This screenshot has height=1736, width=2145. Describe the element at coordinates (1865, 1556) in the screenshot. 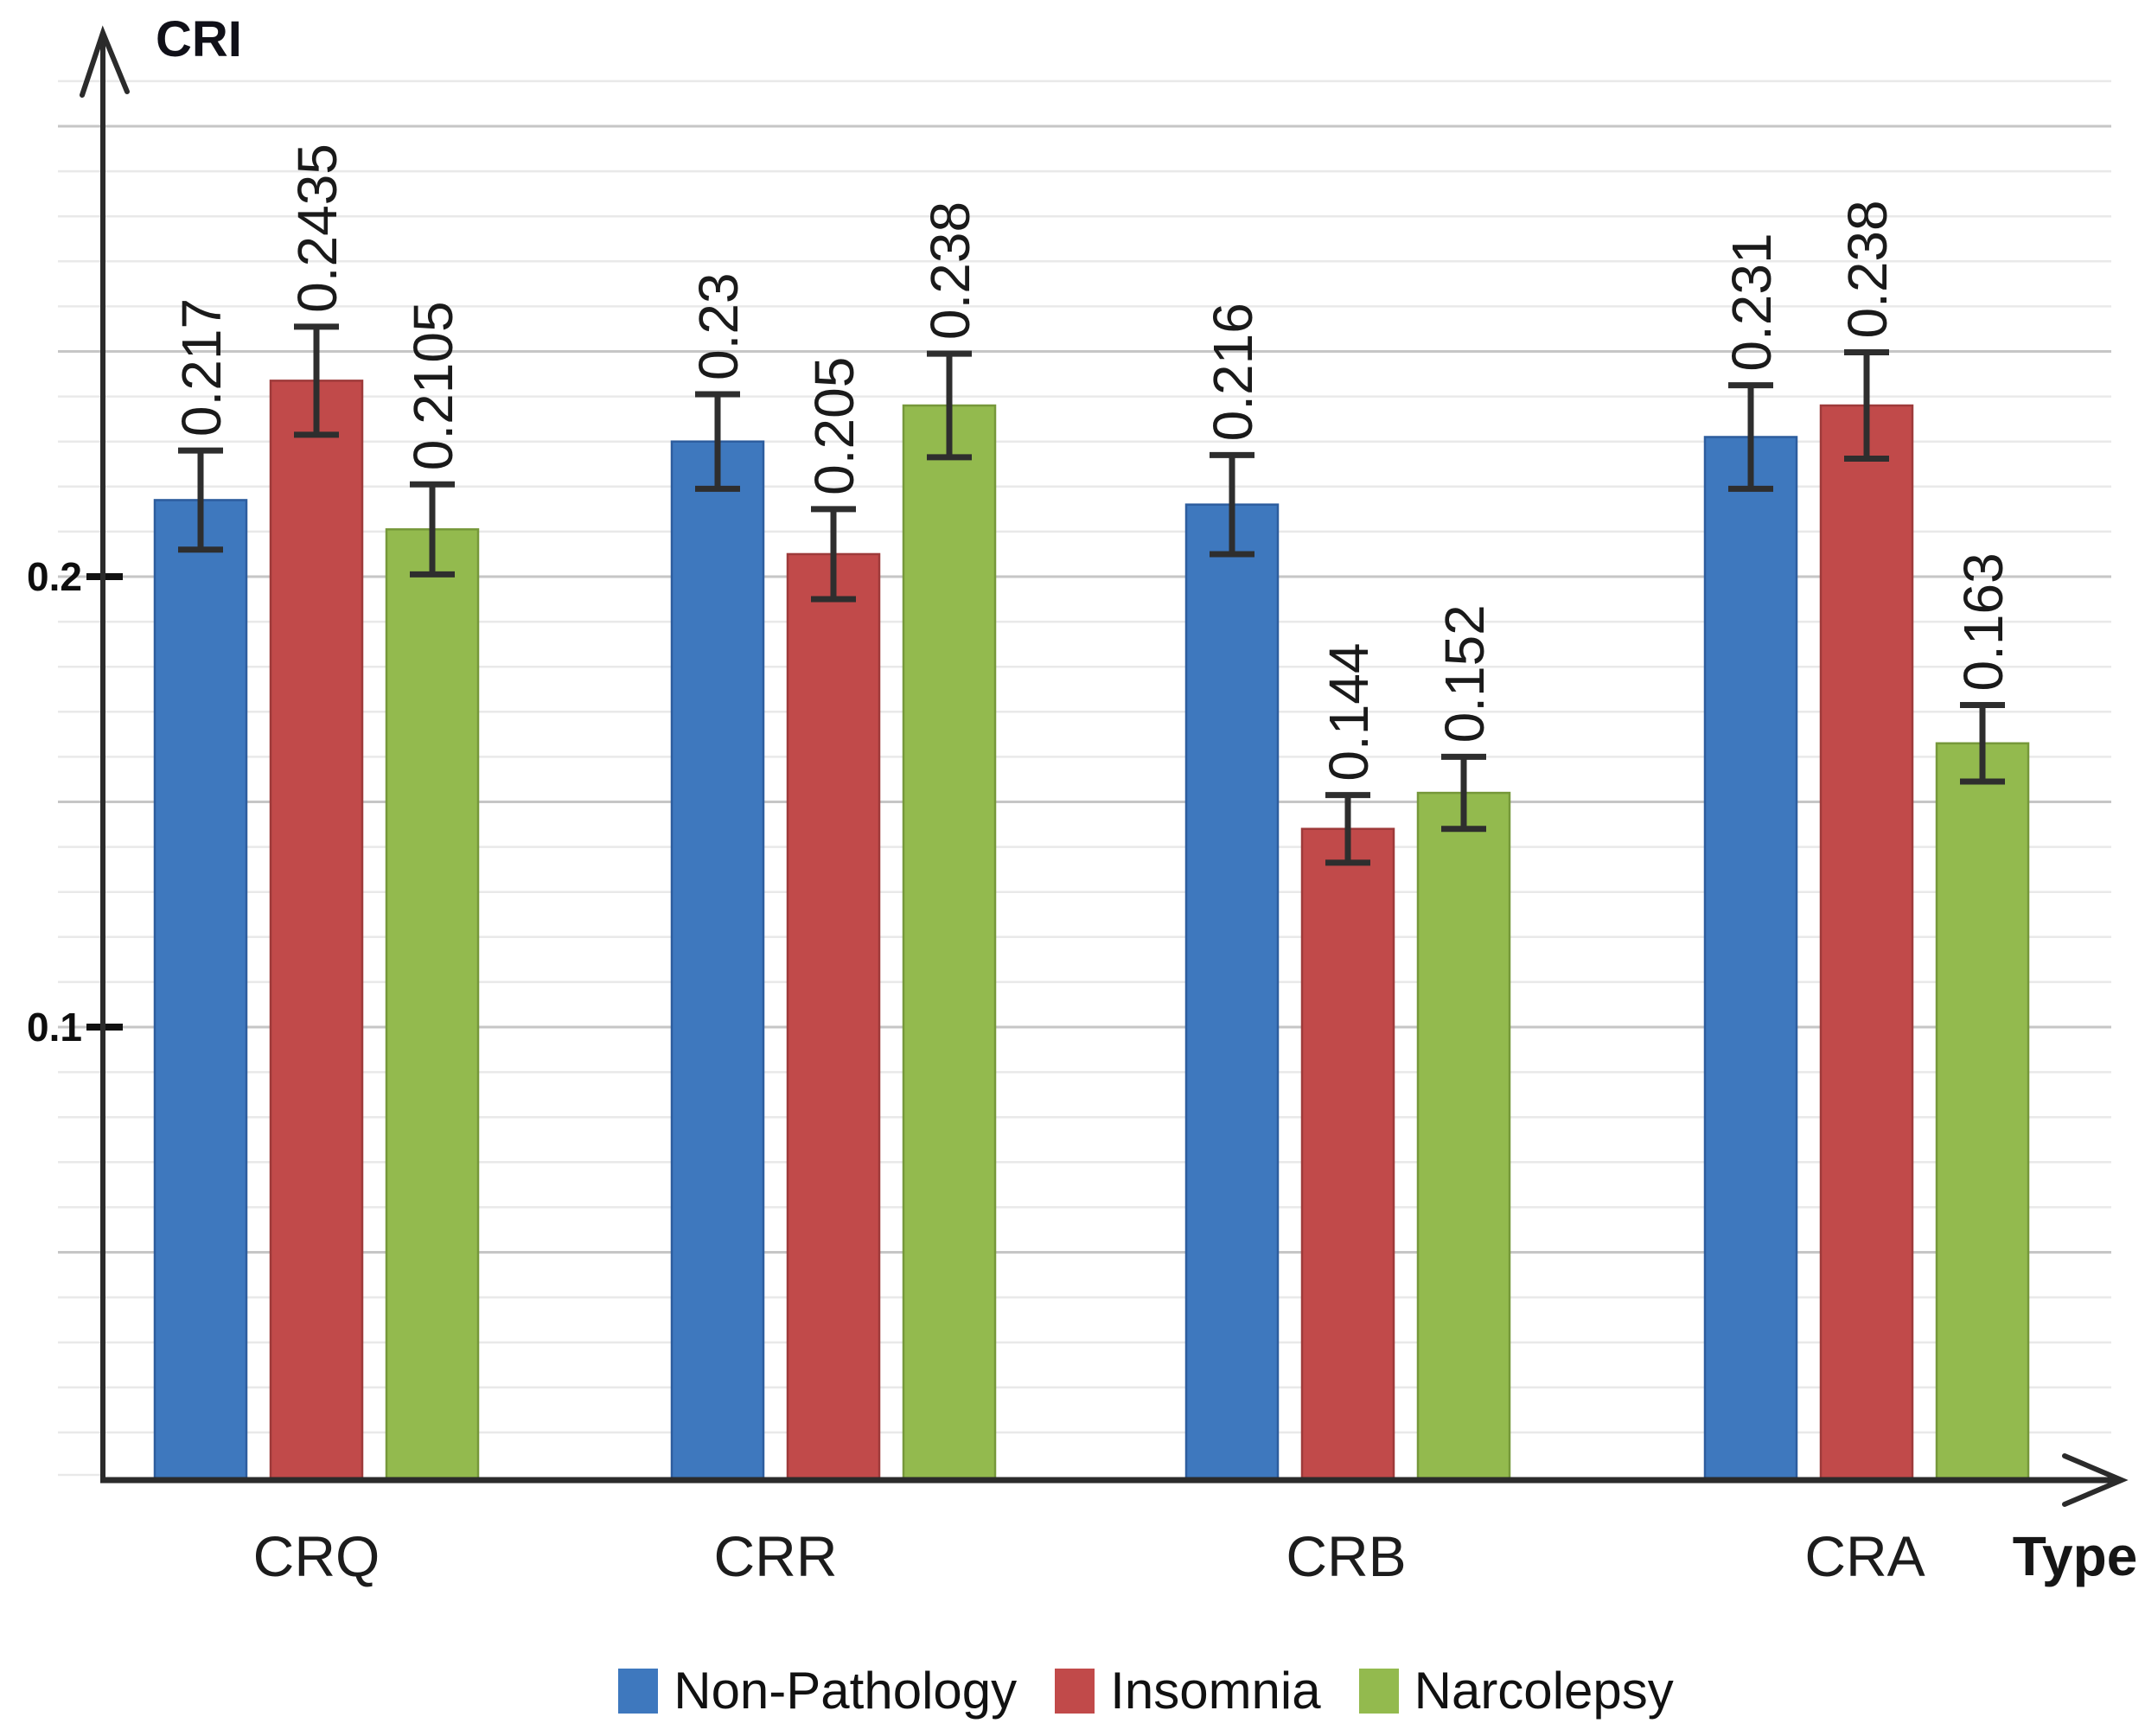

I see `category-label-cra: CRA` at that location.